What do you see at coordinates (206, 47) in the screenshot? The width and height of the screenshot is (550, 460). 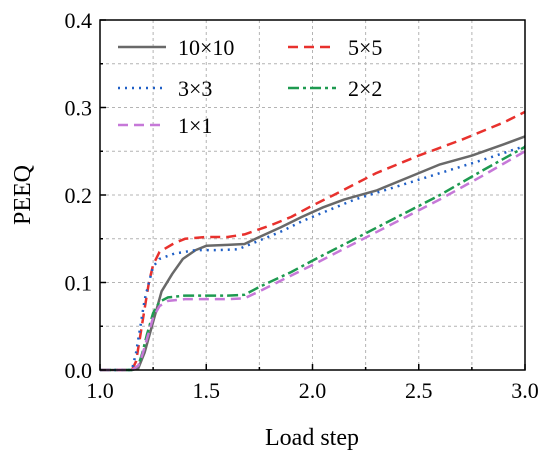 I see `legend-label-0: 10×10` at bounding box center [206, 47].